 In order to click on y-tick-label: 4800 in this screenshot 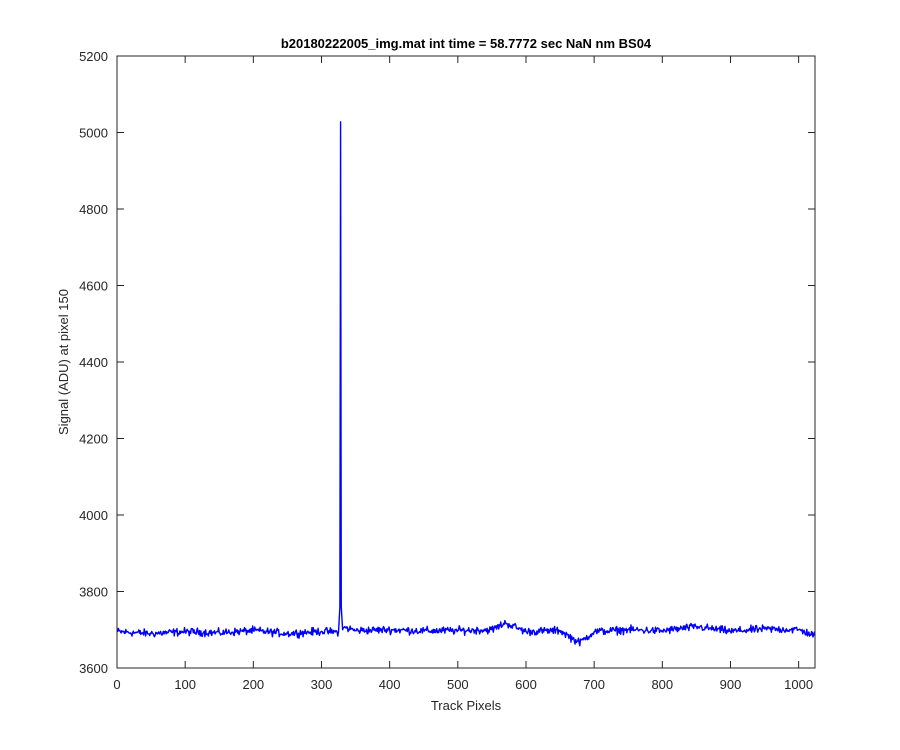, I will do `click(93, 209)`.